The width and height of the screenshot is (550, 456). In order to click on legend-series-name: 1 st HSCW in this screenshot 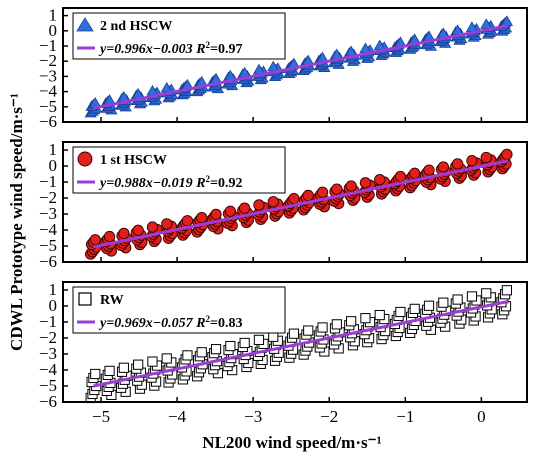, I will do `click(133, 160)`.